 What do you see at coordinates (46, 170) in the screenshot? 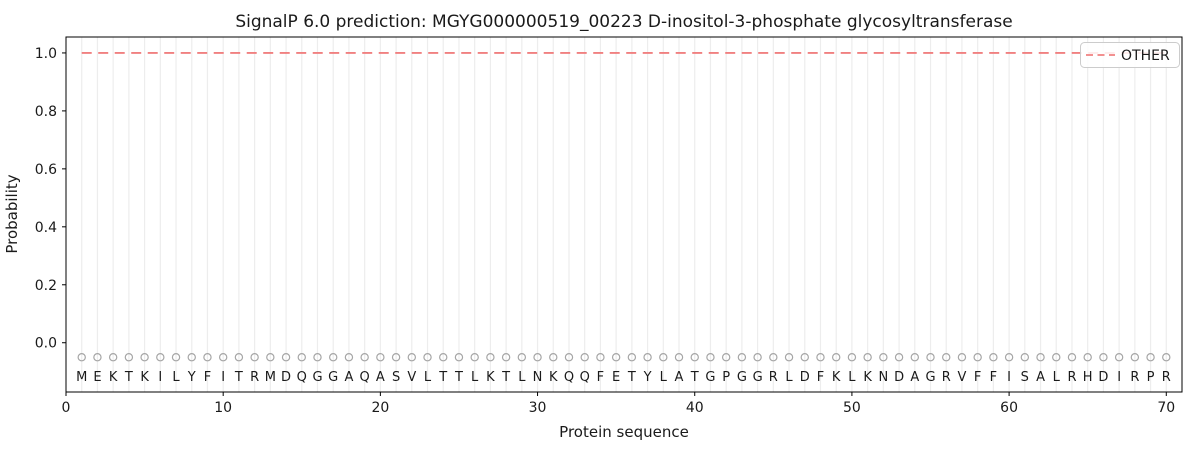
I see `y-tick-label: 0.6` at bounding box center [46, 170].